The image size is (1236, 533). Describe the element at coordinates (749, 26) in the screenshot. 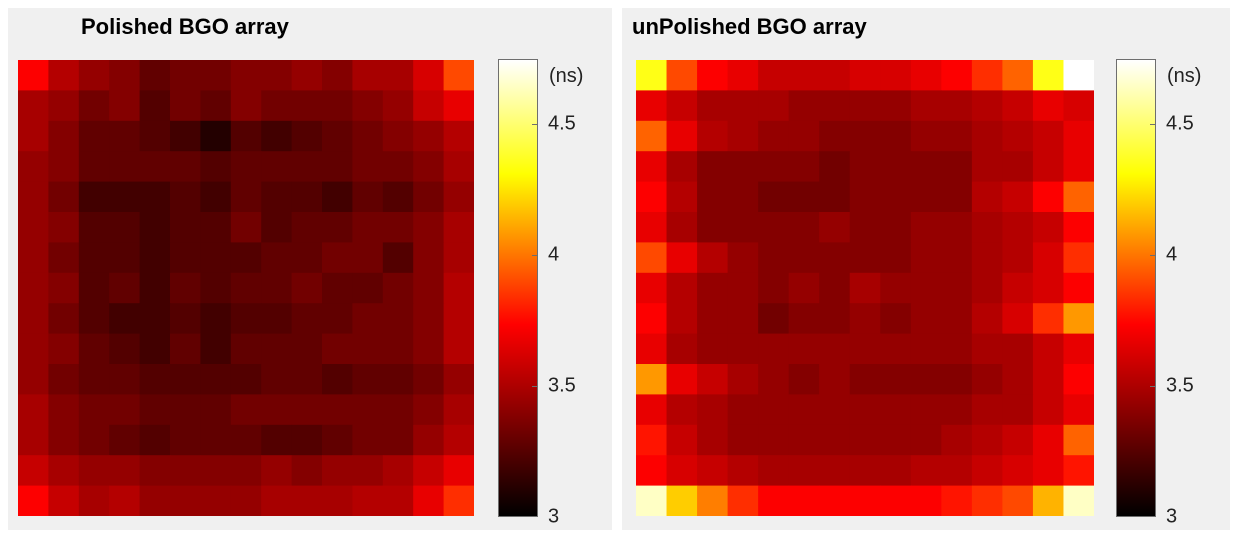

I see `chart-title: unPolished BGO array` at that location.